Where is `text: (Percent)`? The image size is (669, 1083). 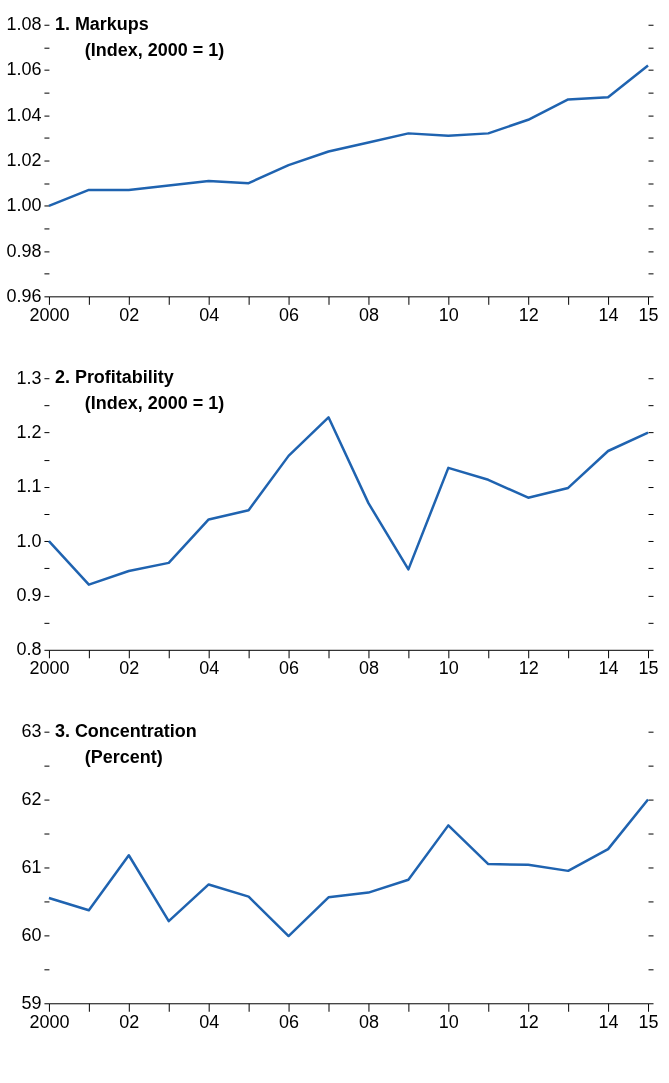 text: (Percent) is located at coordinates (123, 756).